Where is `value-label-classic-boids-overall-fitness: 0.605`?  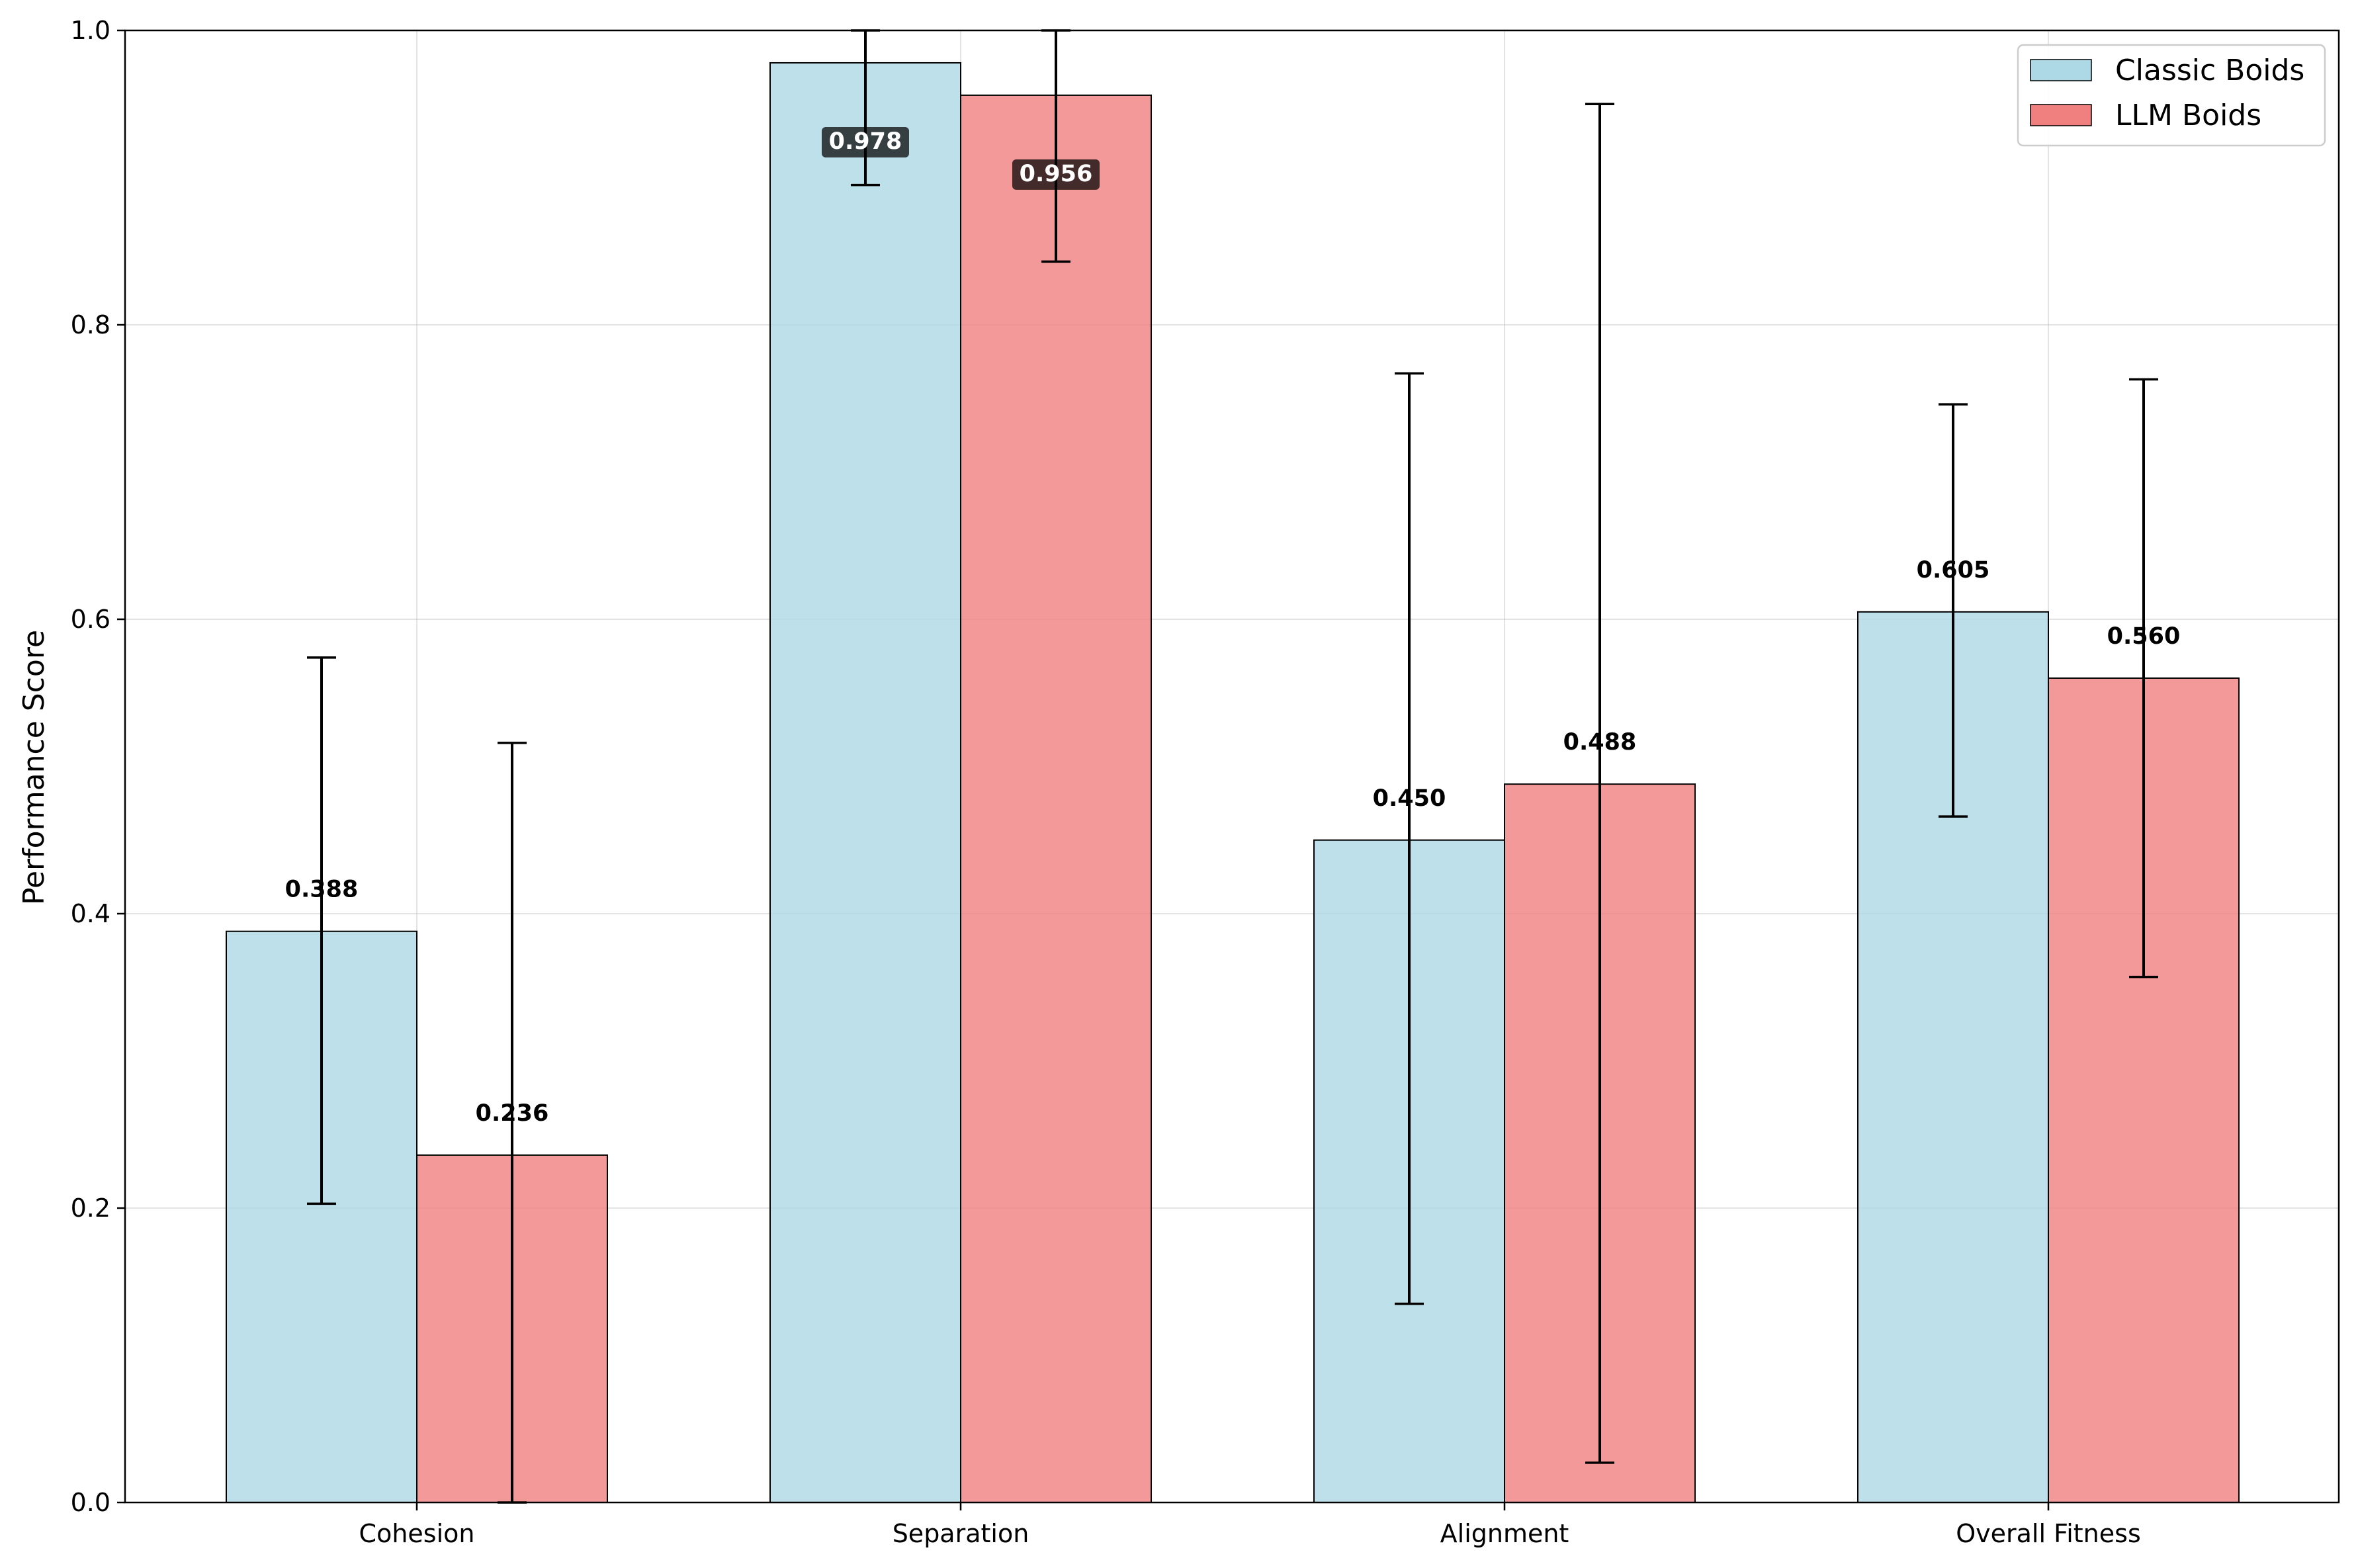
value-label-classic-boids-overall-fitness: 0.605 is located at coordinates (1954, 571).